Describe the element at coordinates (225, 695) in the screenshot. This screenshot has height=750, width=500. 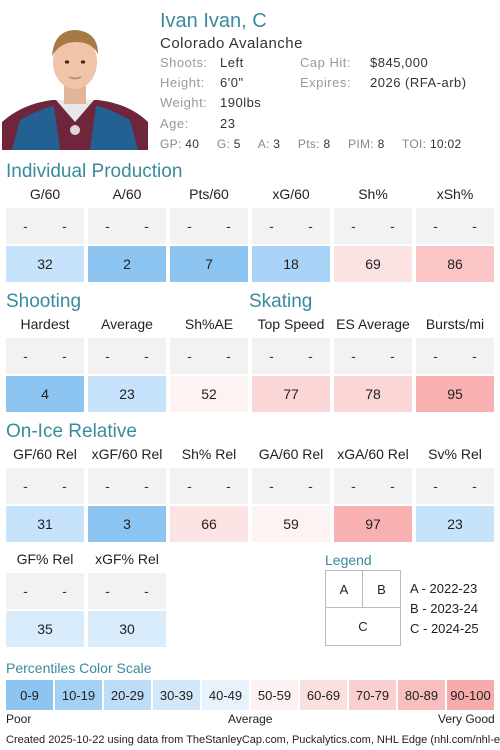
I see `scale-bin: 40-49` at that location.